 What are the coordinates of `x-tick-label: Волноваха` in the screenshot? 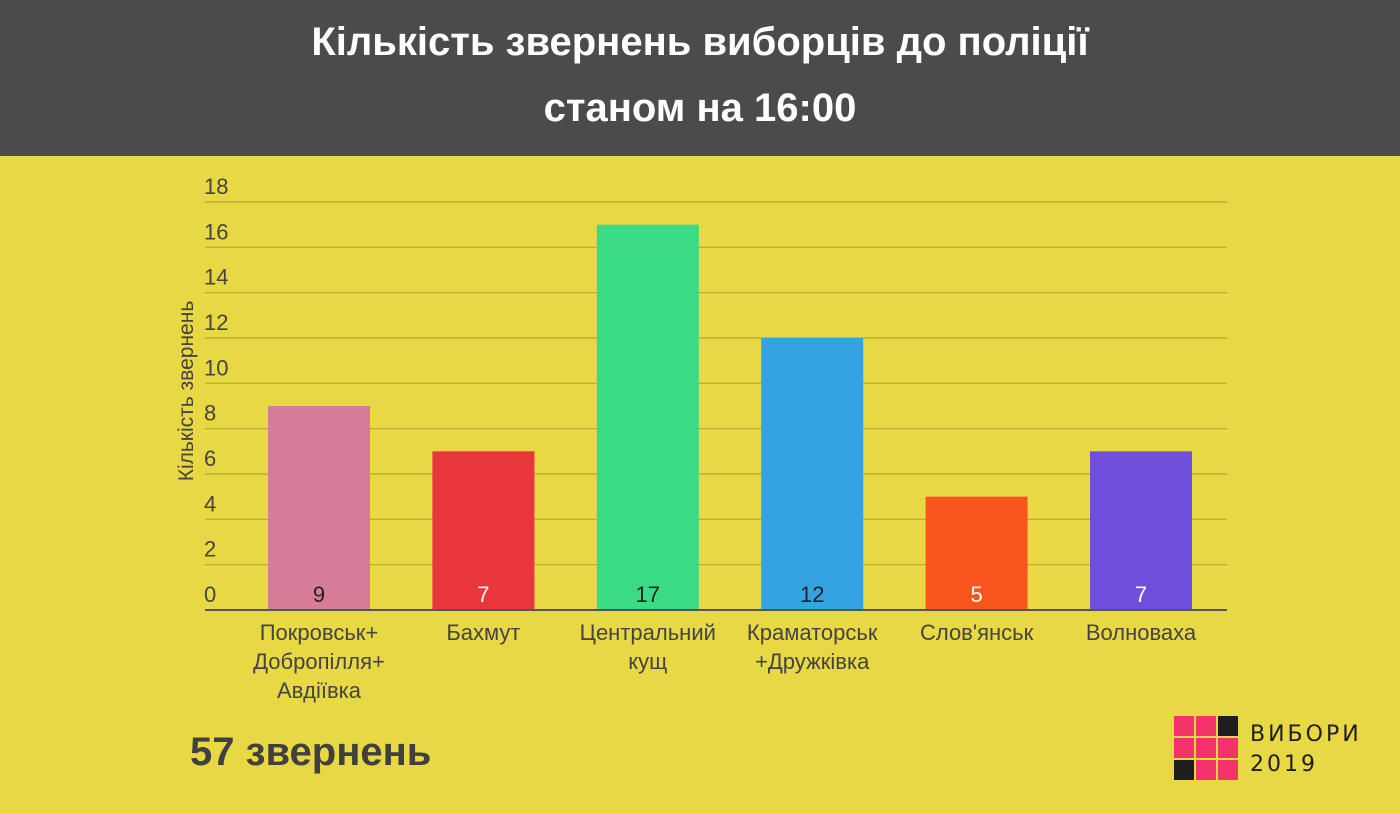 It's located at (1141, 632).